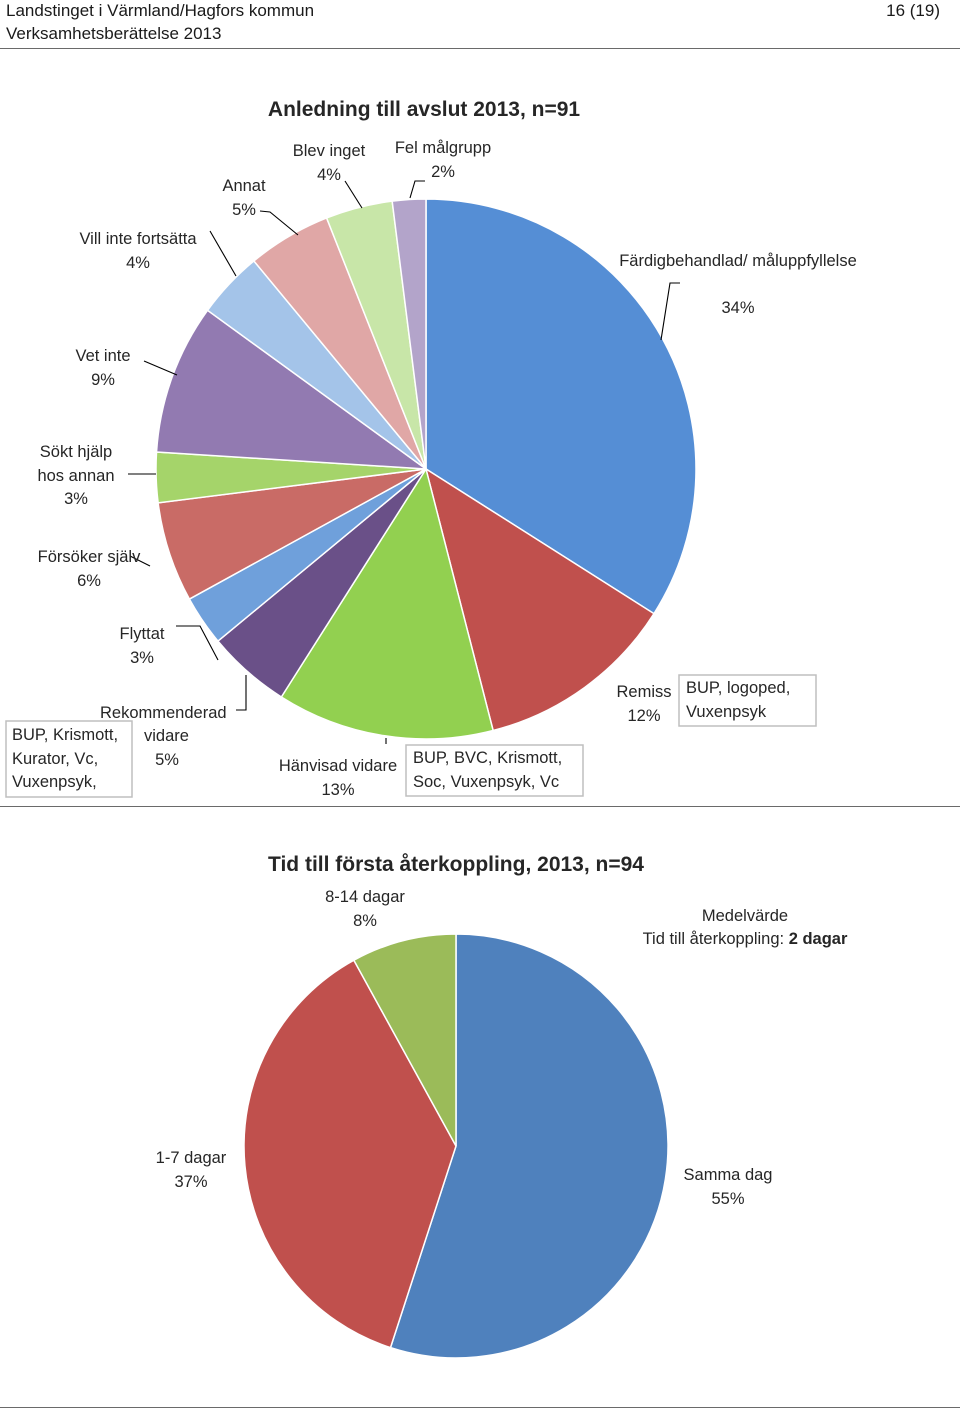  I want to click on annotation-remiss-line2: Vuxenpsyk, so click(726, 712).